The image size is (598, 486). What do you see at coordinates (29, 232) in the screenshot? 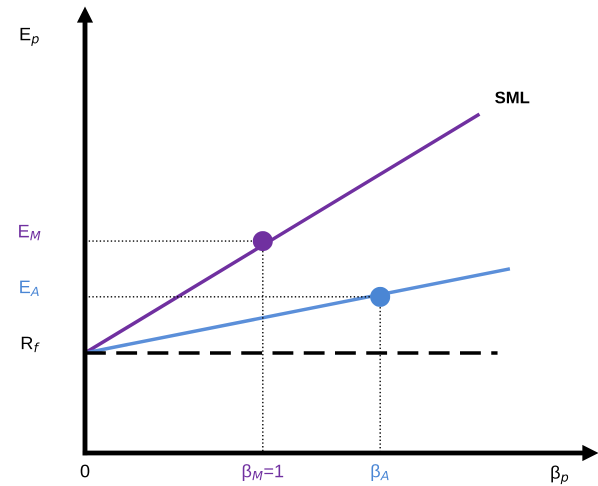
I see `text: E$_{M}$` at bounding box center [29, 232].